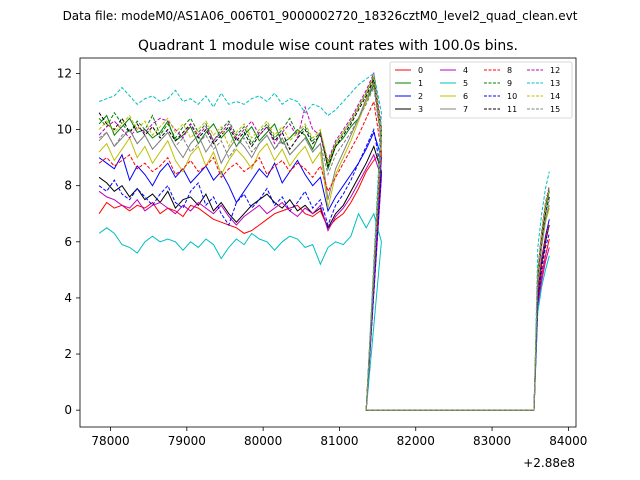 This screenshot has width=640, height=480. What do you see at coordinates (465, 70) in the screenshot?
I see `legend-label-4: 4` at bounding box center [465, 70].